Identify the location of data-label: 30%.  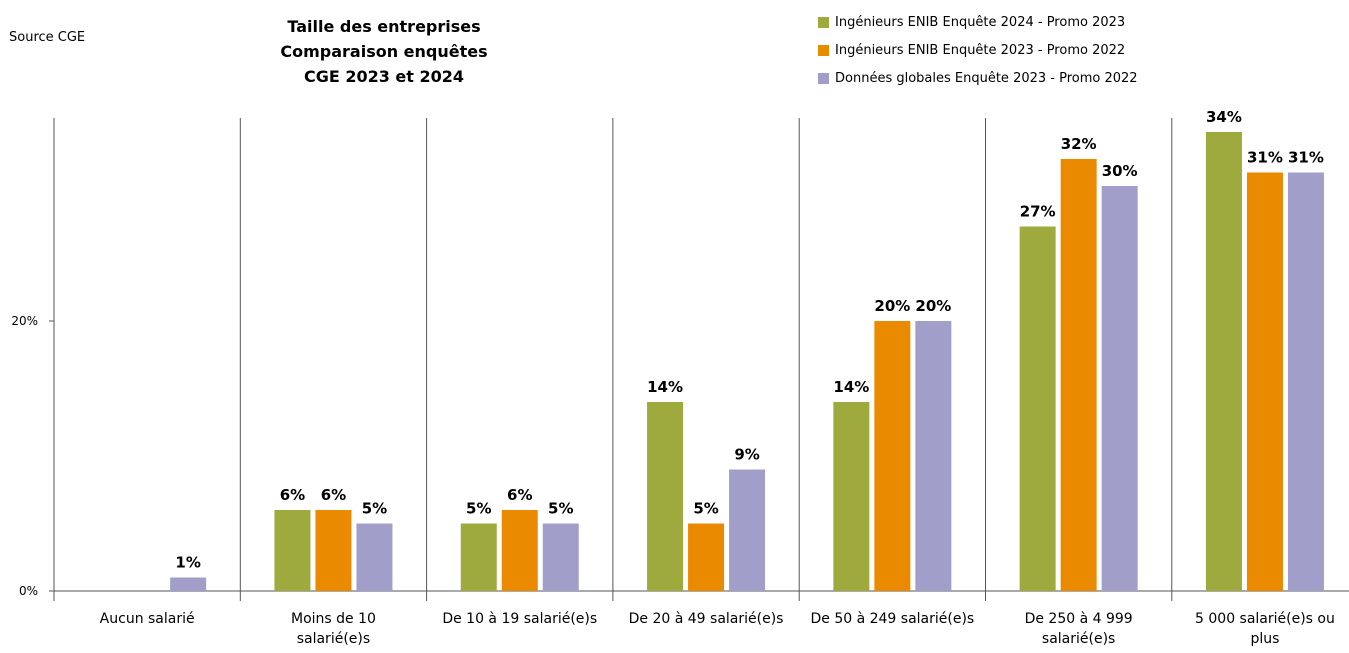
(1120, 171).